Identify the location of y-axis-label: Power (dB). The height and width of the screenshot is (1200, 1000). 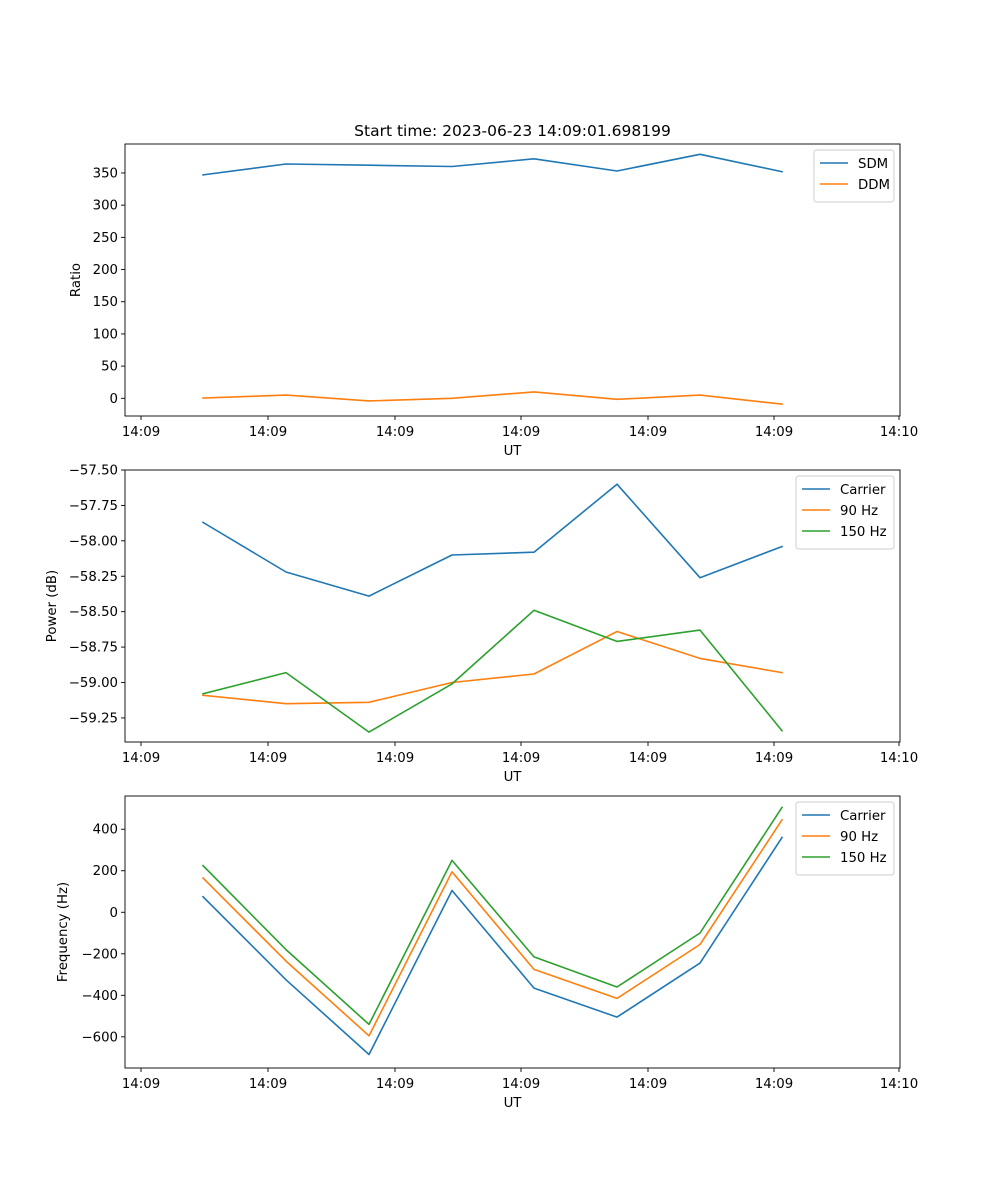
(52, 606).